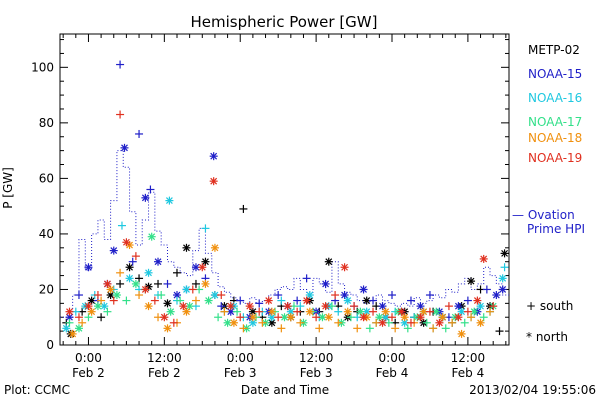 Image resolution: width=600 pixels, height=400 pixels. What do you see at coordinates (281, 300) in the screenshot?
I see `point-noaa-16-south` at bounding box center [281, 300].